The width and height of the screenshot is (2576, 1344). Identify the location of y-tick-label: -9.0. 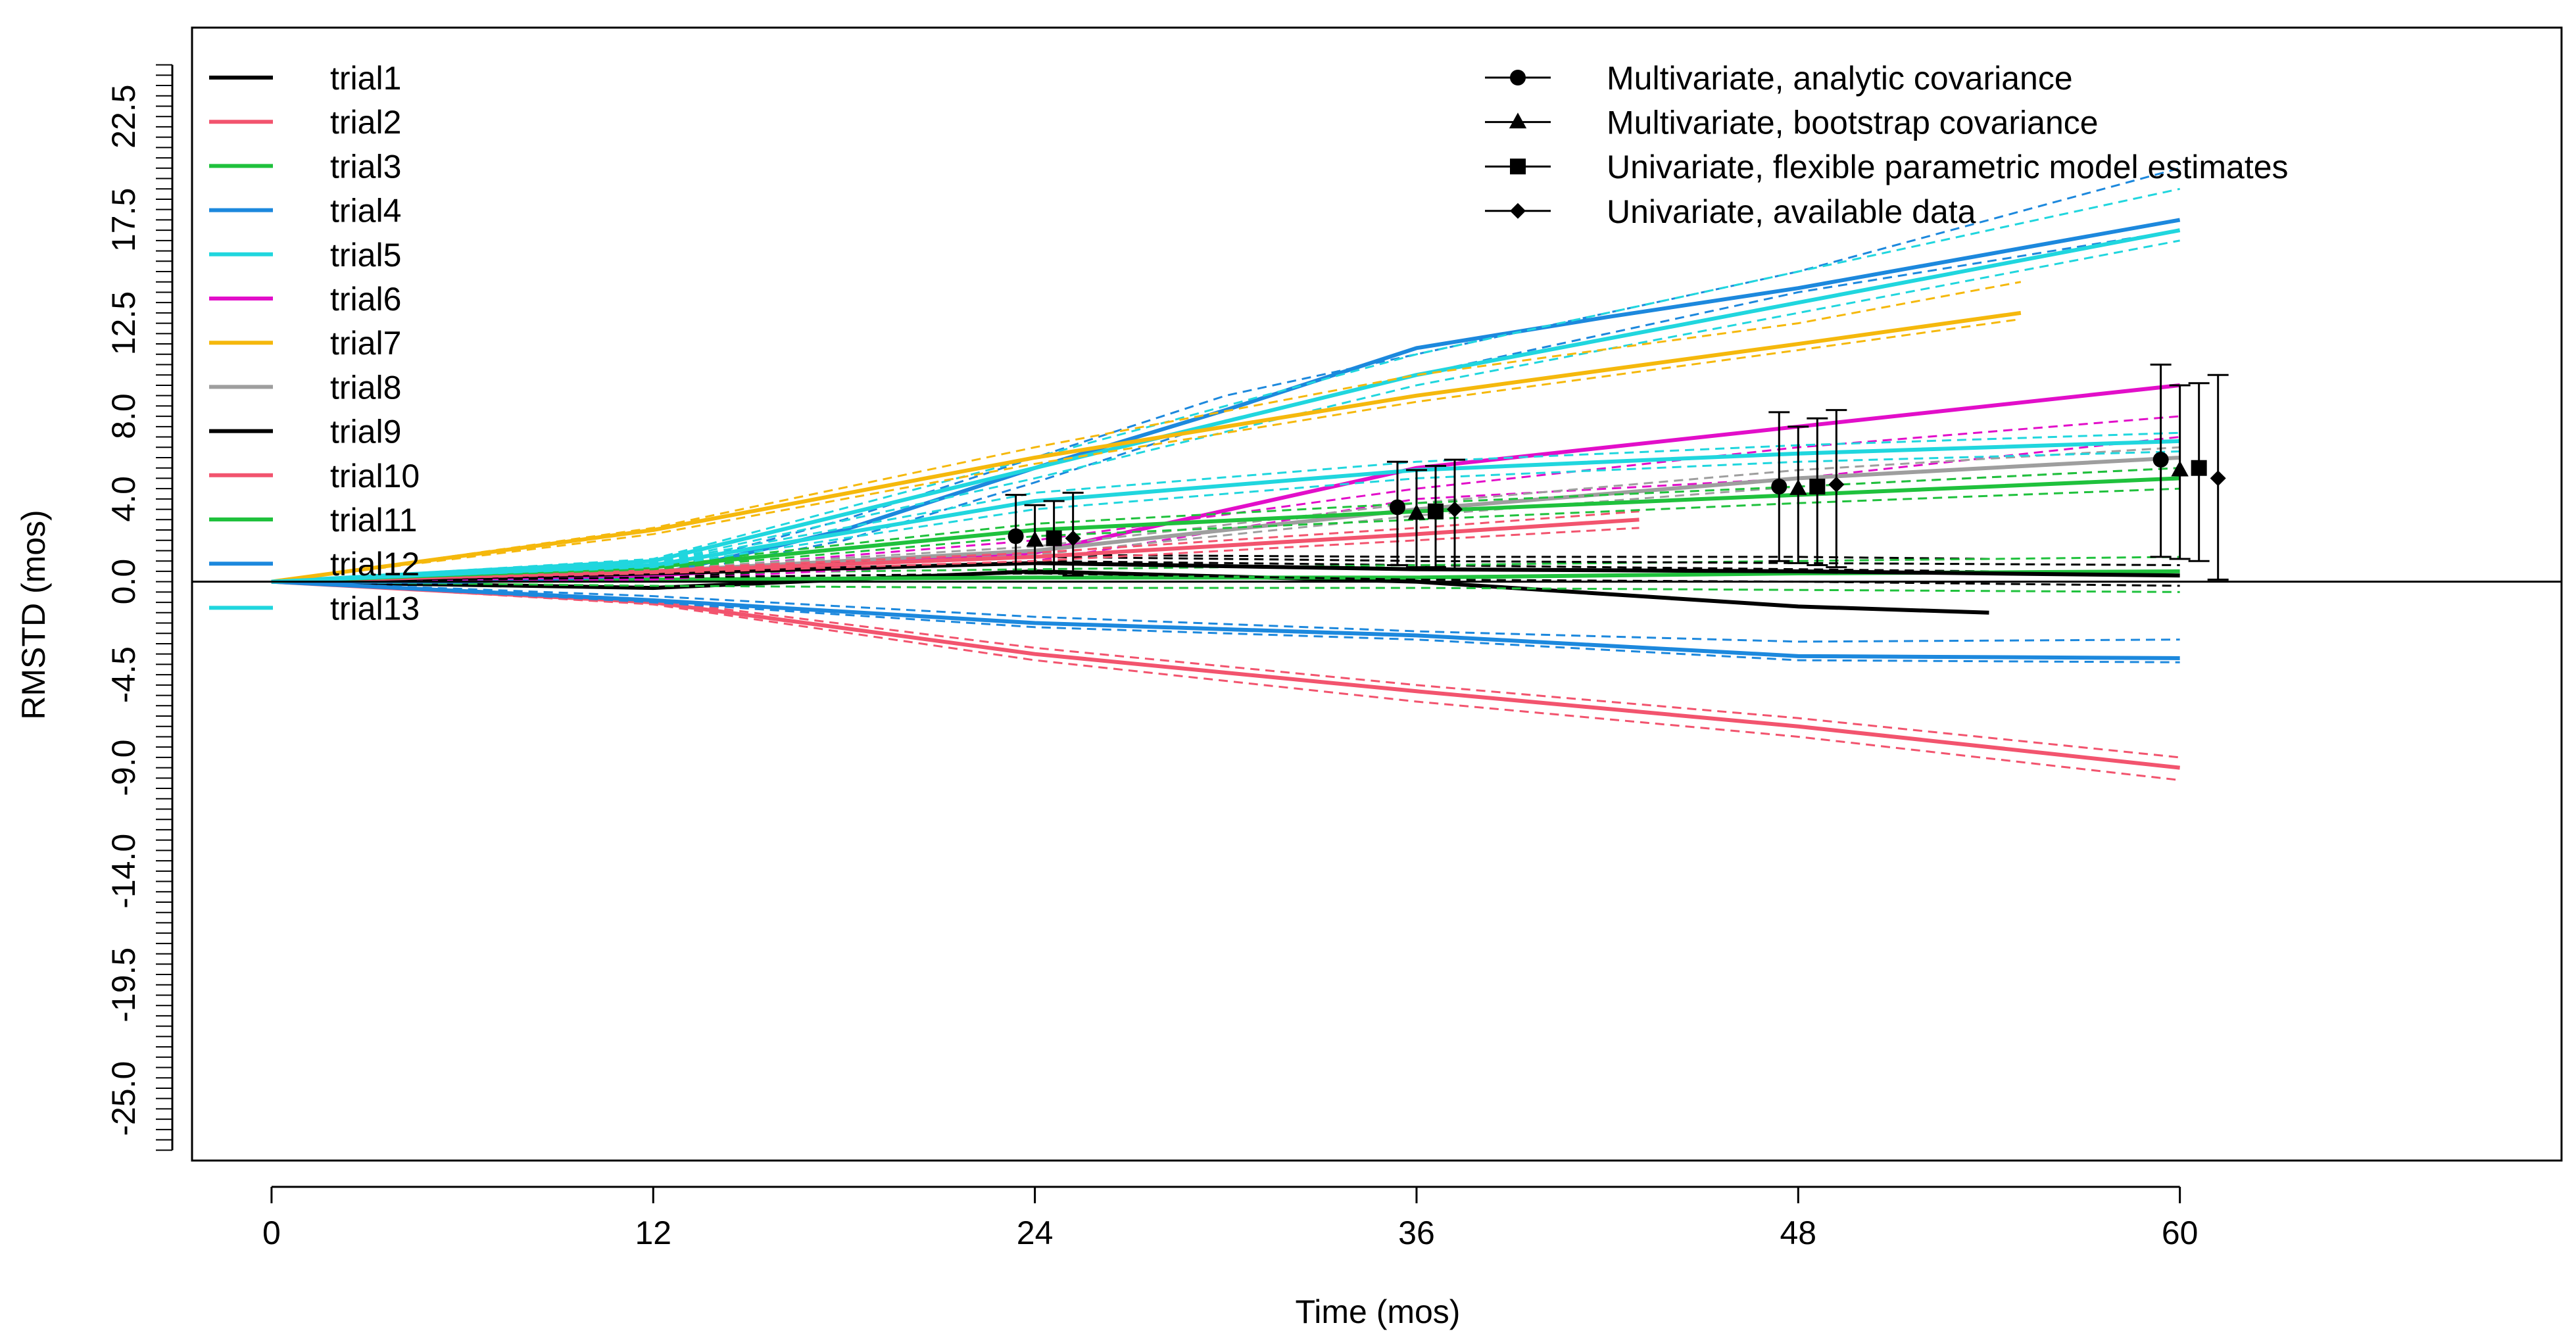
(124, 768).